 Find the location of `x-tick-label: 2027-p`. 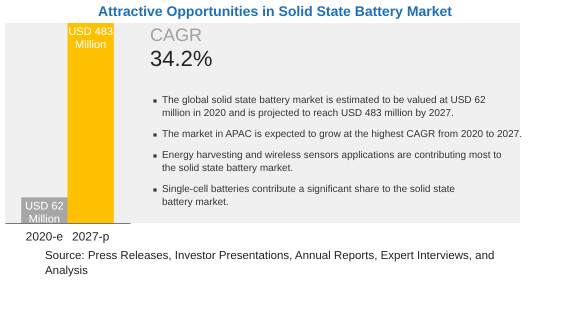

x-tick-label: 2027-p is located at coordinates (91, 237).